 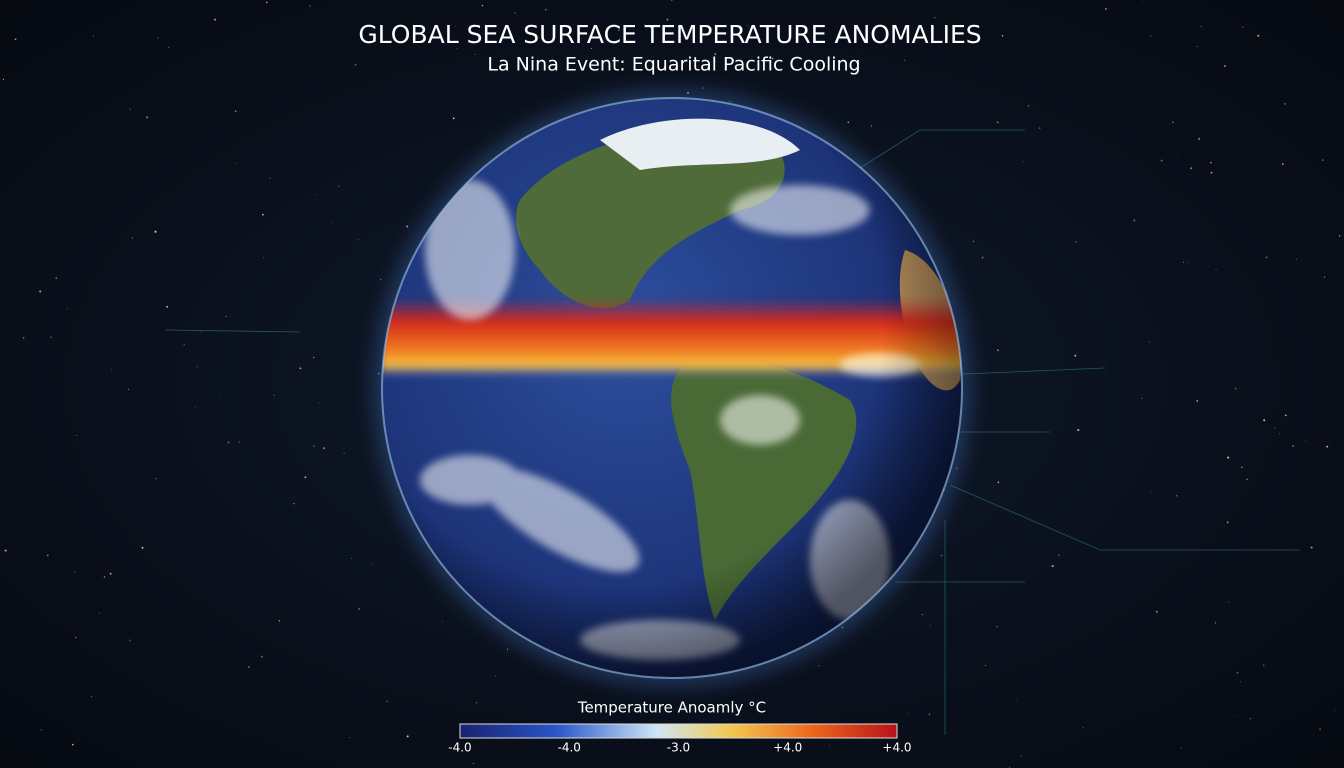 I want to click on colorbar, so click(x=678, y=731).